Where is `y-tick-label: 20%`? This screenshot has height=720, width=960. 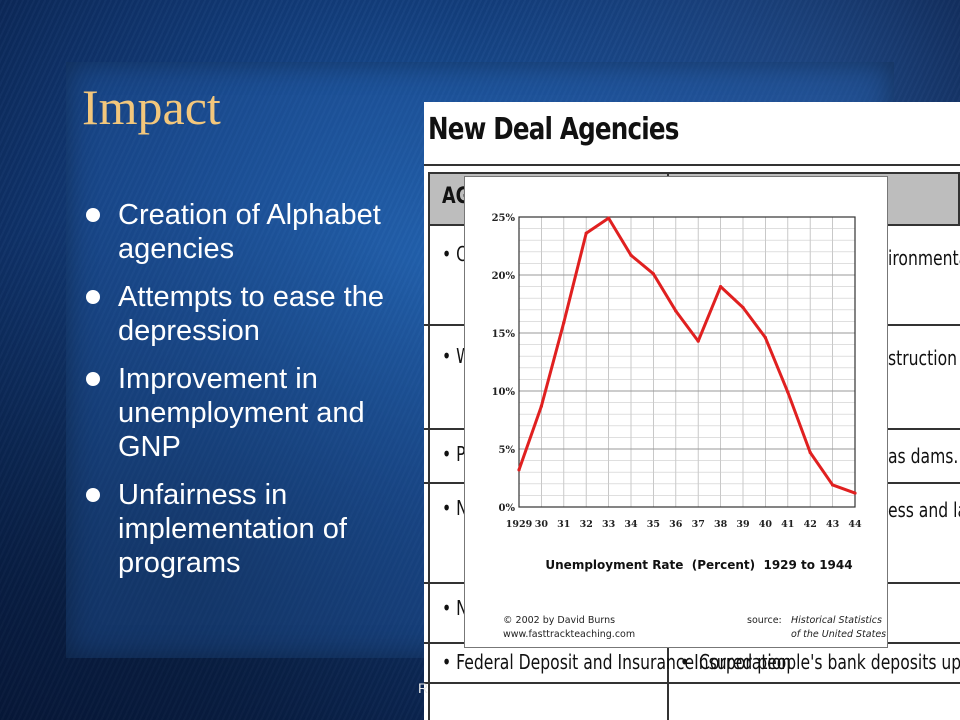
y-tick-label: 20% is located at coordinates (504, 276).